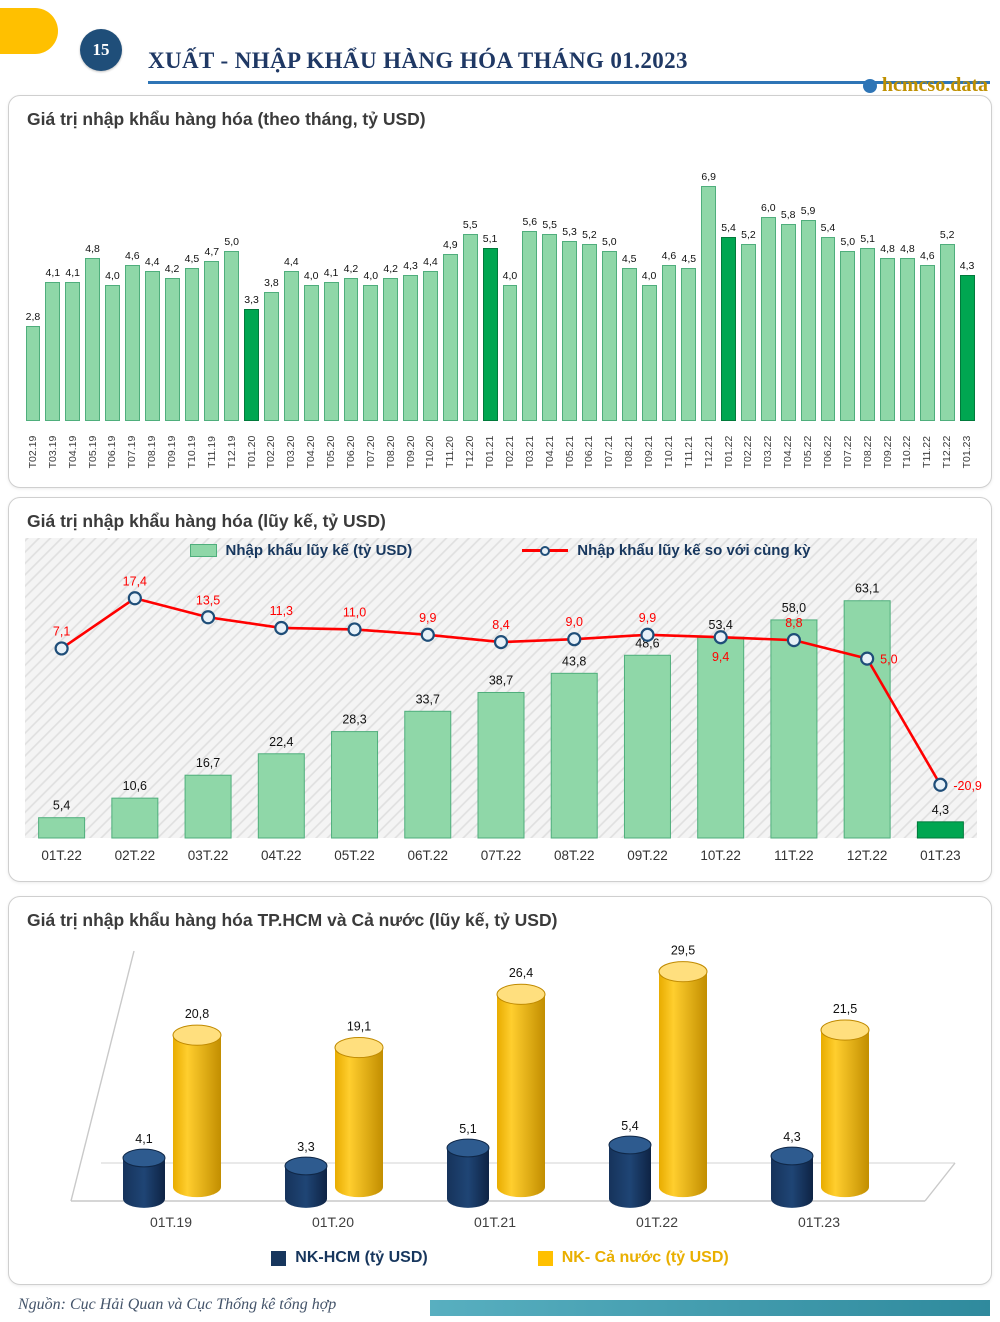 This screenshot has height=1322, width=1000. I want to click on hcm-cylinder-top, so click(306, 1166).